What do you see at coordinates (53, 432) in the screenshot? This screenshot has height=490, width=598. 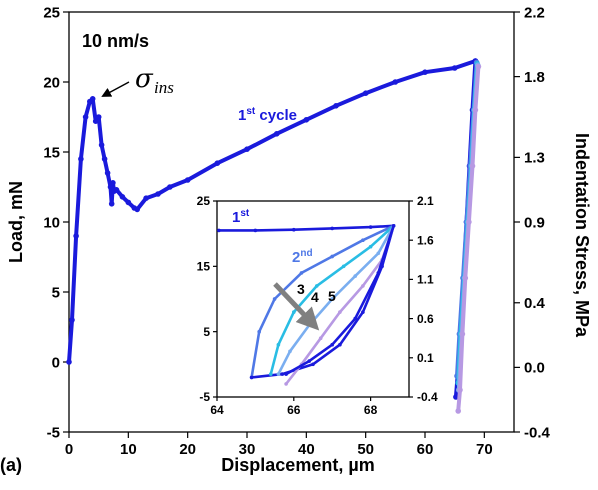 I see `main-y-tick-label-0: -5` at bounding box center [53, 432].